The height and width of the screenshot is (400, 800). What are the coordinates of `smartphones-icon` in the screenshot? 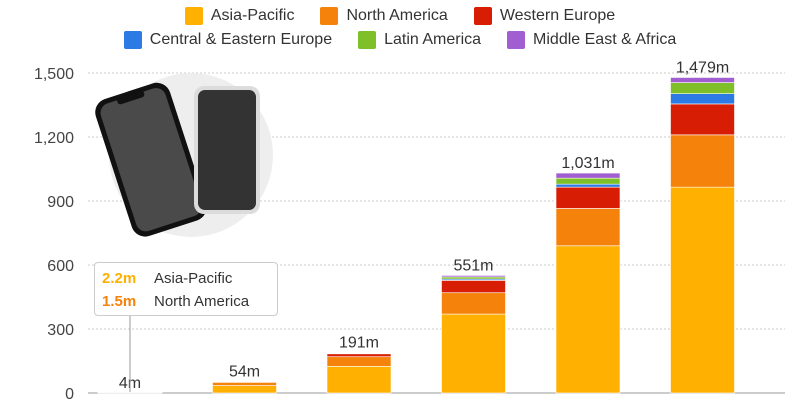 It's located at (184, 155).